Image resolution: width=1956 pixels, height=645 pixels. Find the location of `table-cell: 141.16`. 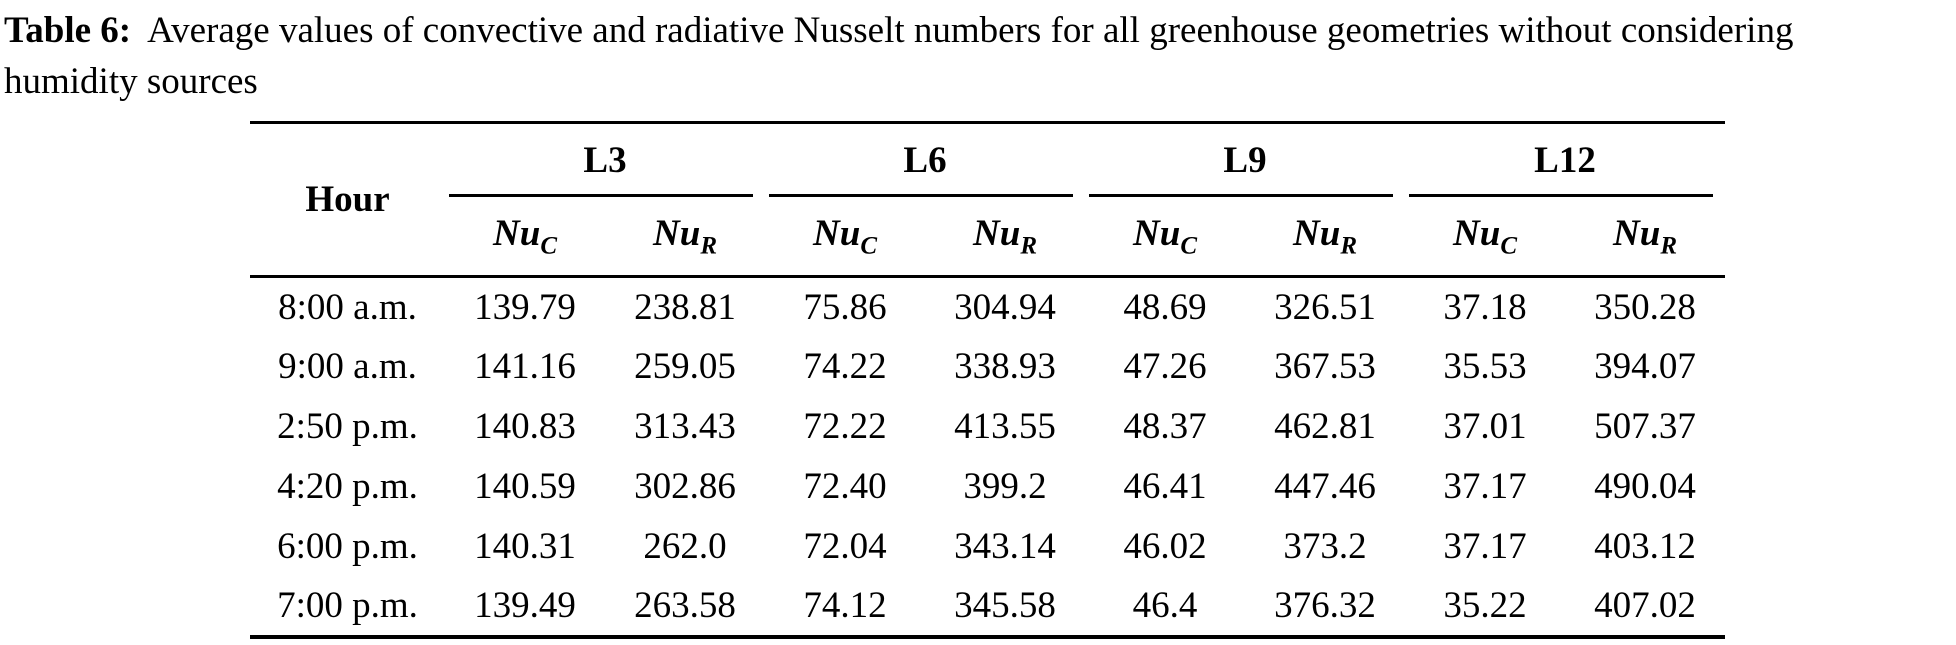

table-cell: 141.16 is located at coordinates (525, 366).